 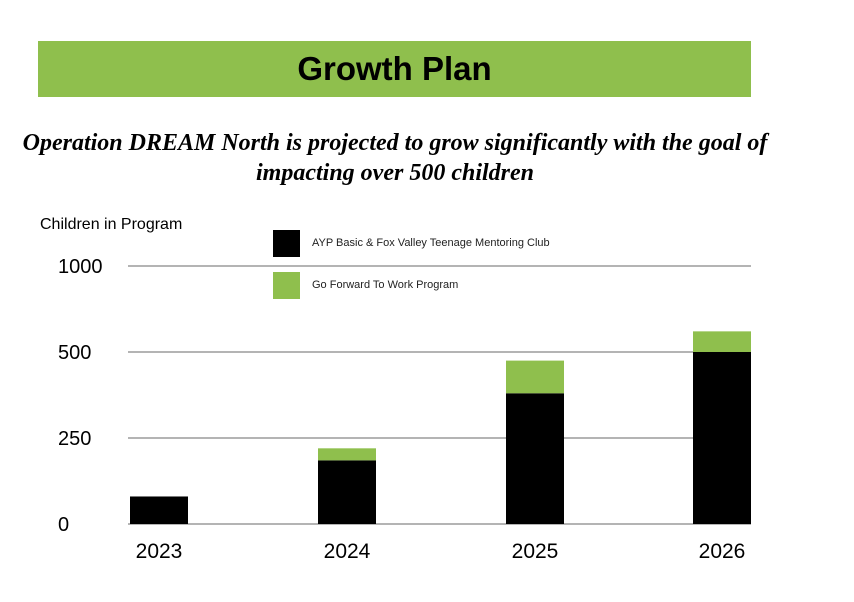 I want to click on x-tick-label: 2023, so click(x=159, y=551).